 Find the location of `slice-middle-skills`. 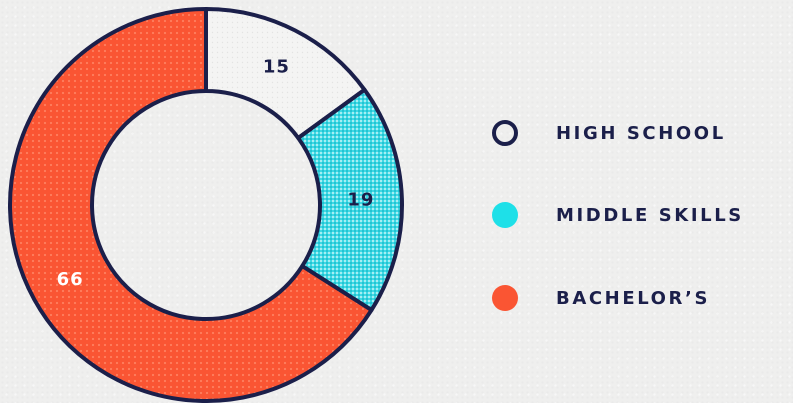

slice-middle-skills is located at coordinates (350, 200).